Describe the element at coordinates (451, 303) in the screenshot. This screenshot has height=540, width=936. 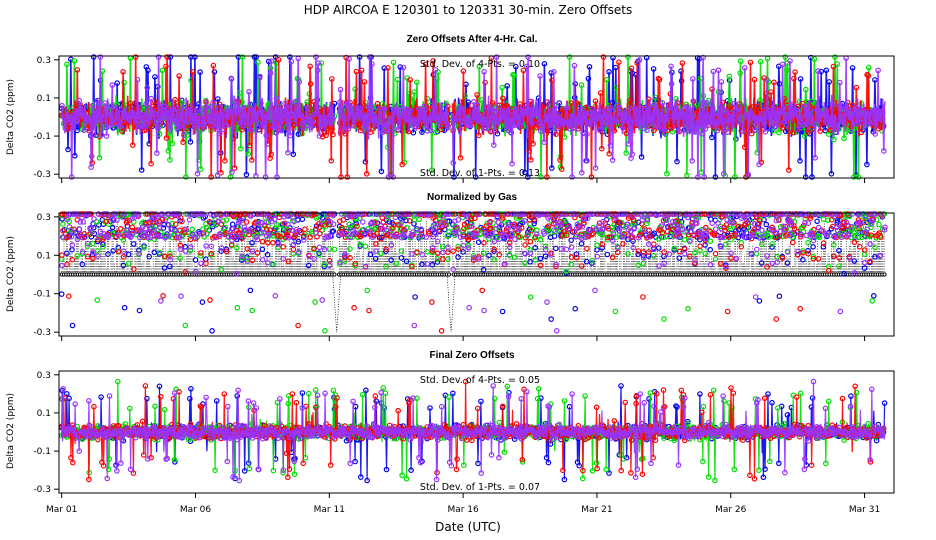
I see `series-black-dip` at that location.